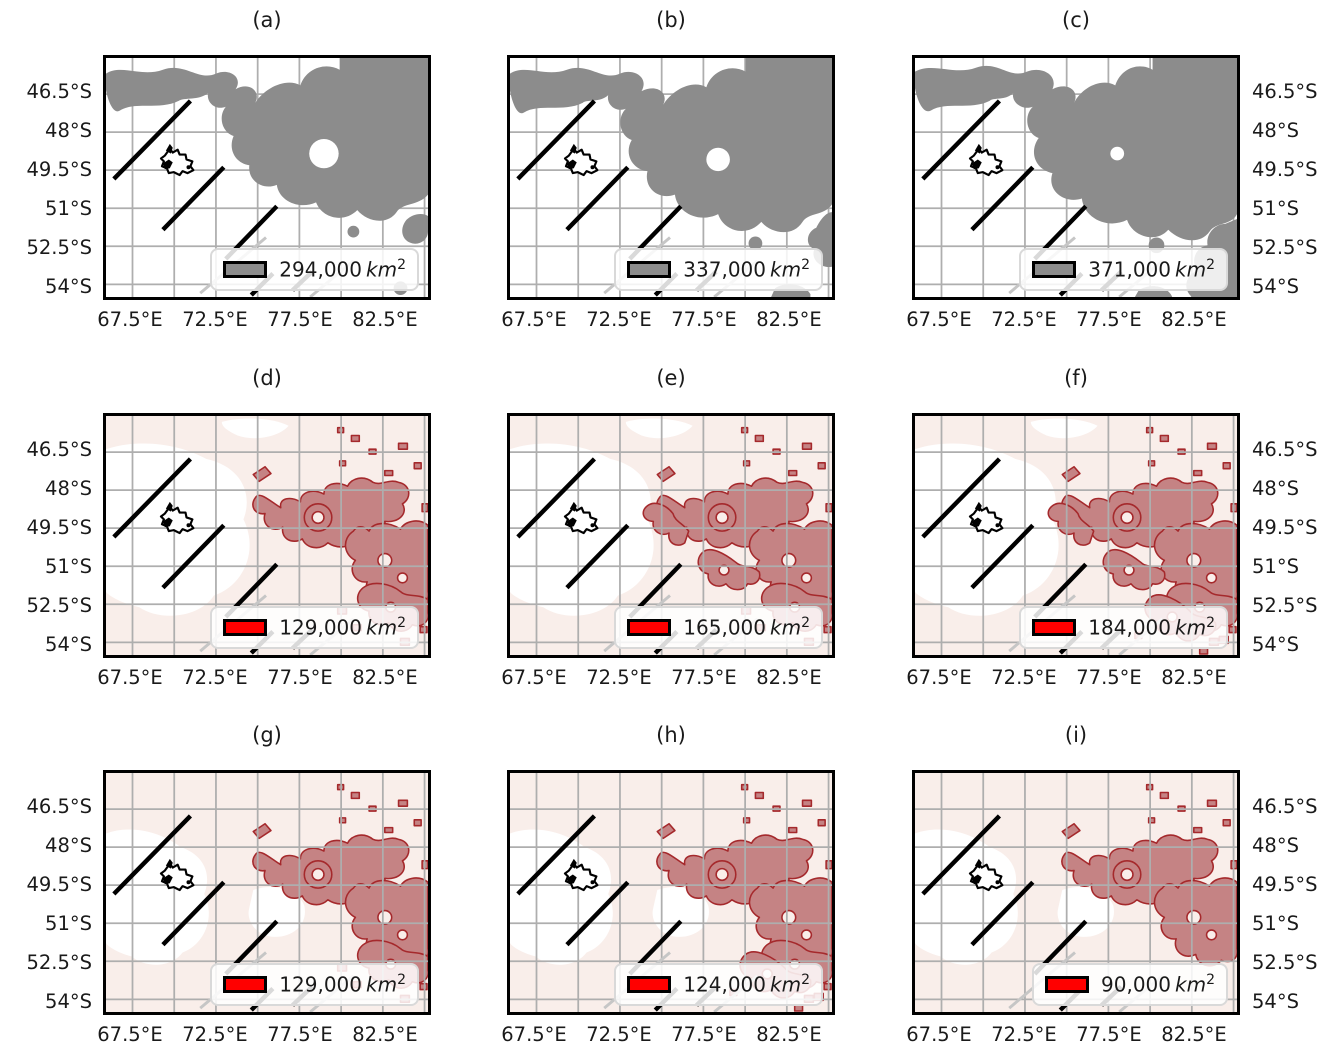 The height and width of the screenshot is (1062, 1340). I want to click on lat-axis-left-row3: 46.5°S 48°S 49.5°S 51°S 52.5°S 54°S, so click(49, 892).